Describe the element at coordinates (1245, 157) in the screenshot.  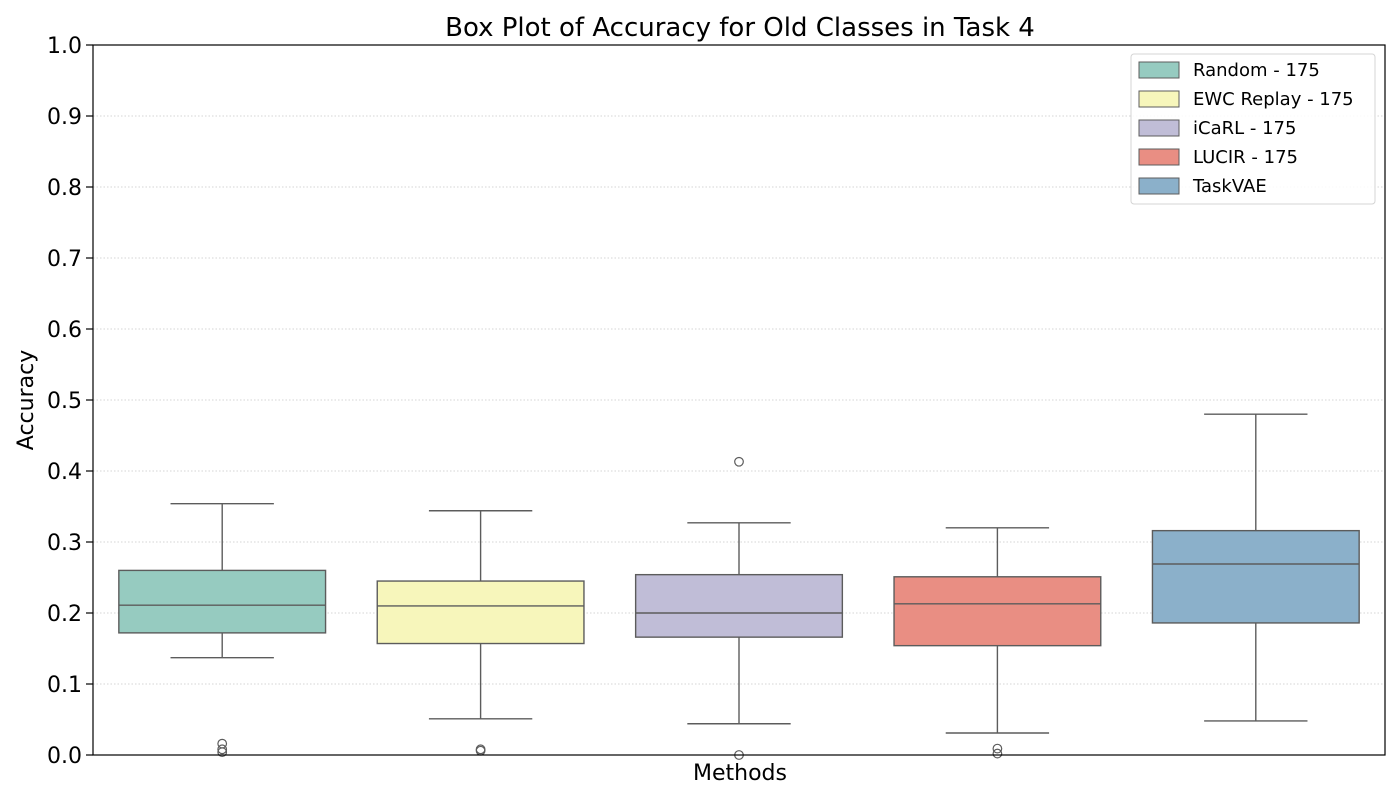
I see `legend-label: LUCIR - 175` at that location.